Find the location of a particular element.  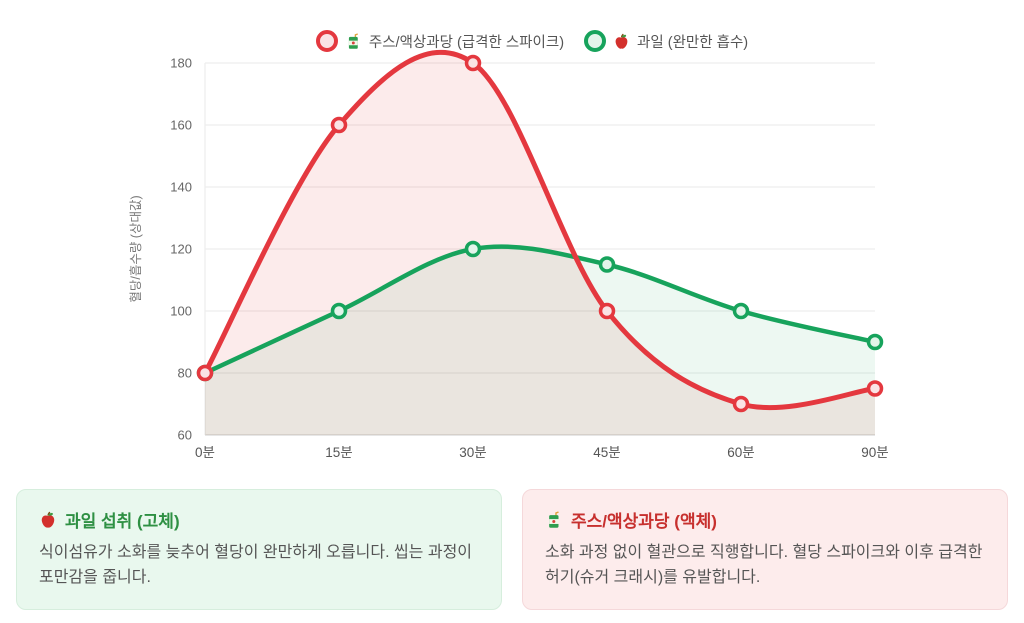

x-tick-label: 60분 is located at coordinates (740, 452).